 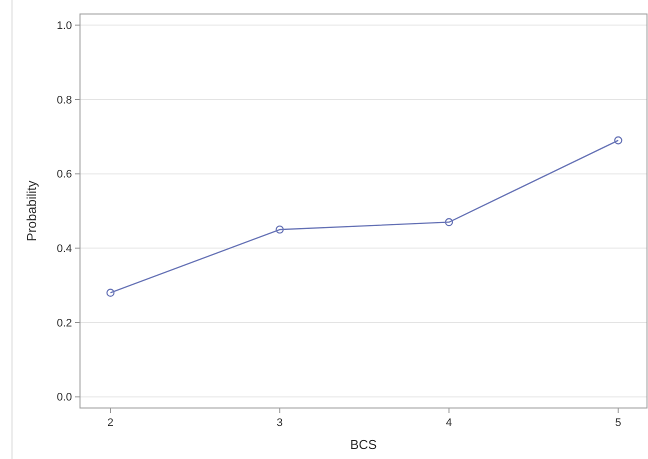 What do you see at coordinates (64, 26) in the screenshot?
I see `y-tick-label: 1.0` at bounding box center [64, 26].